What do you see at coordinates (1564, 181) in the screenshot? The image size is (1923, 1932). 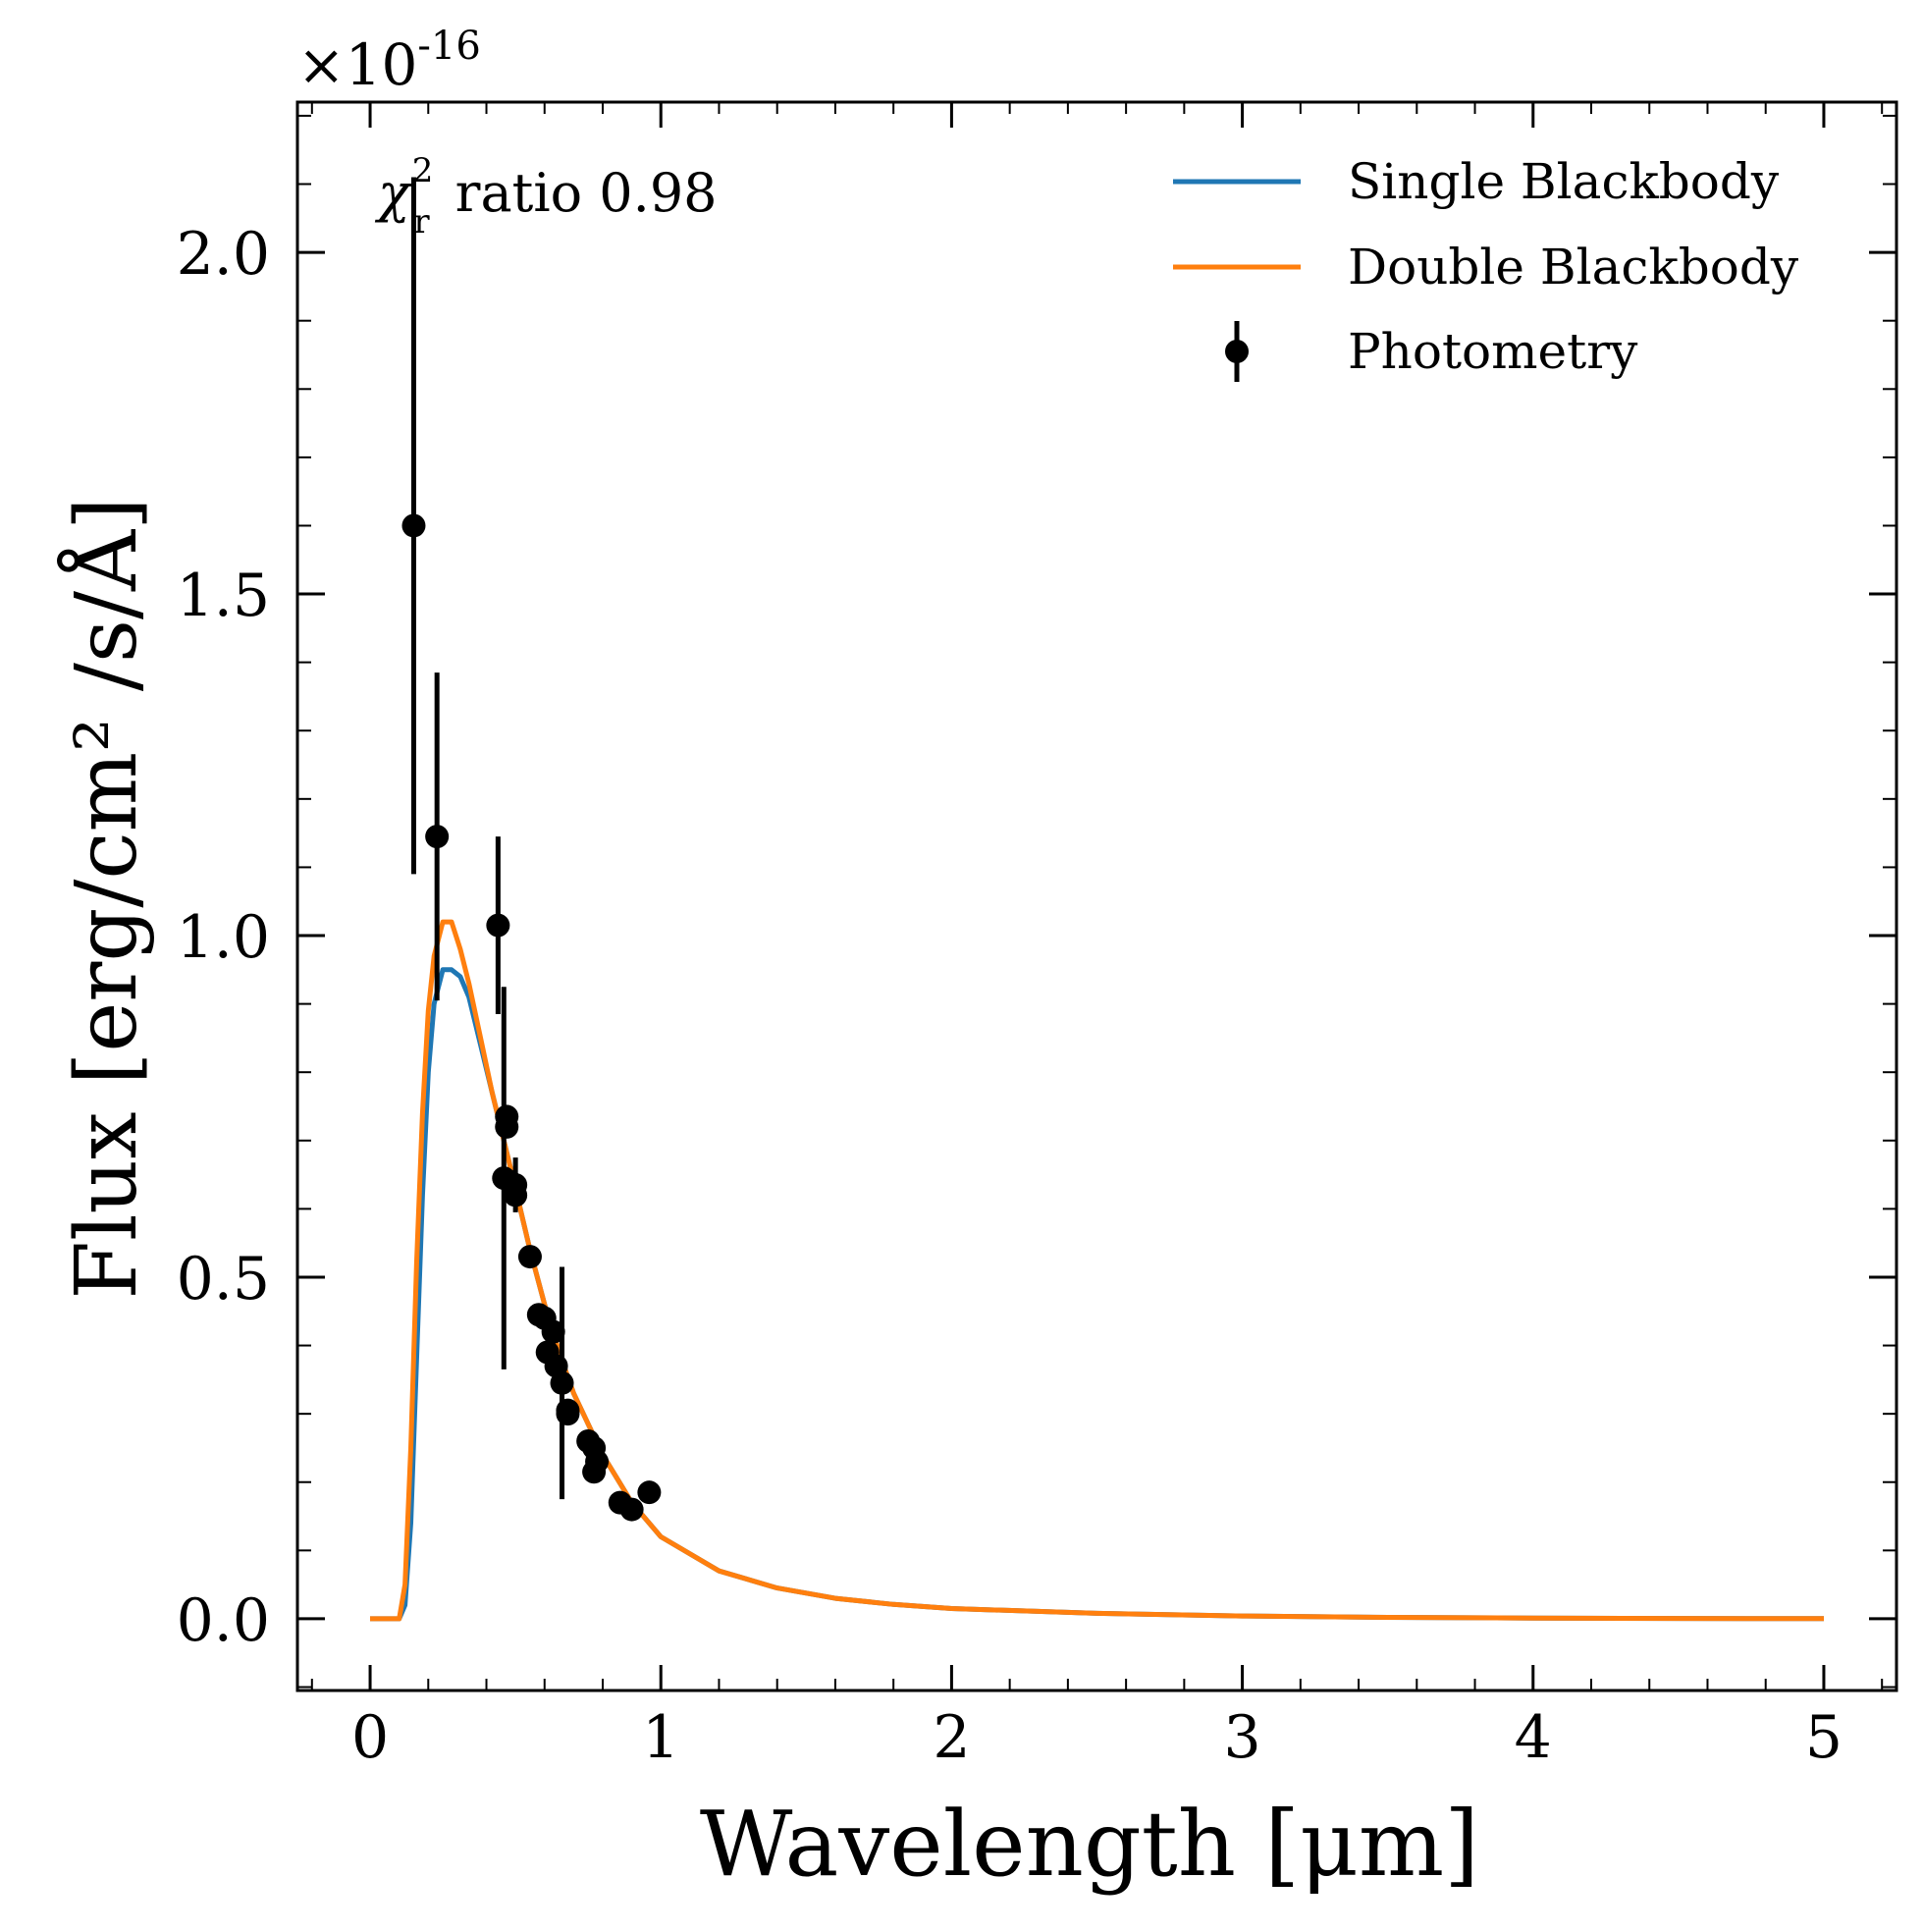 I see `legend-label-single-blackbody: Single Blackbody` at bounding box center [1564, 181].